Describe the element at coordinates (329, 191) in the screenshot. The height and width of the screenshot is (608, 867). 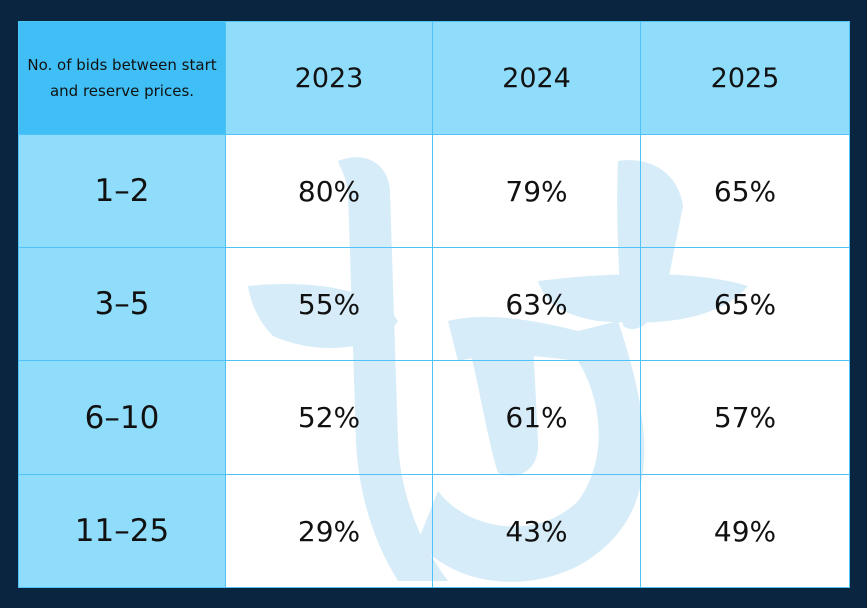
I see `table-cell: 80%` at that location.